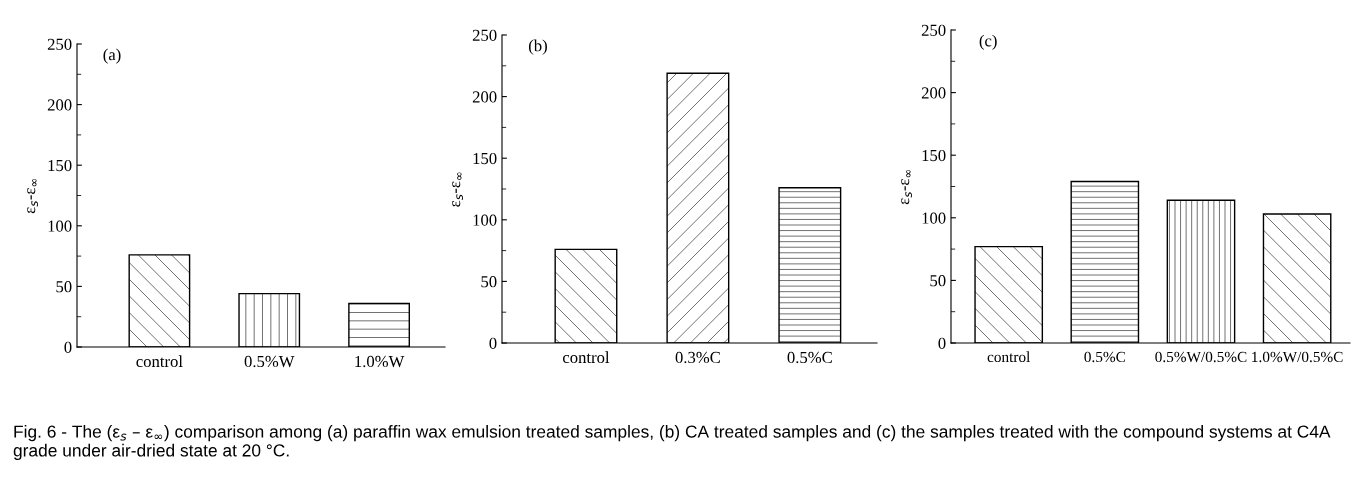 Image resolution: width=1364 pixels, height=495 pixels. What do you see at coordinates (380, 361) in the screenshot?
I see `x-tick-label: 1.0%W` at bounding box center [380, 361].